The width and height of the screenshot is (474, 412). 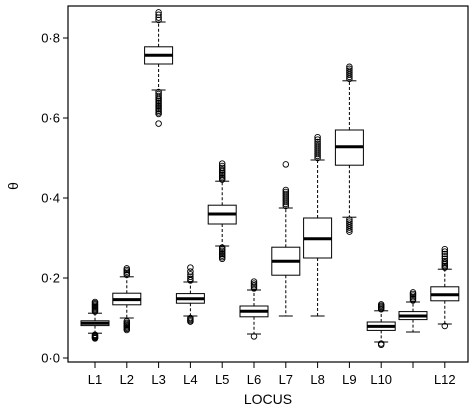 I want to click on y-tick-label: 0·0, so click(x=50, y=358).